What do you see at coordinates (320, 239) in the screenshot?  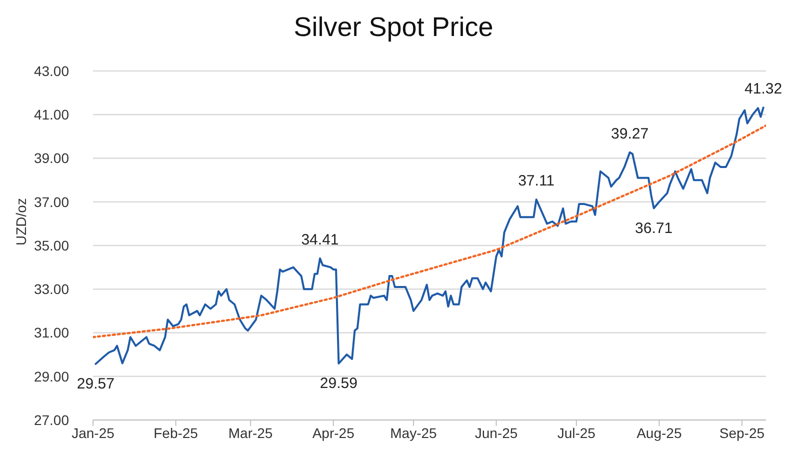 I see `annotation: 34.41` at bounding box center [320, 239].